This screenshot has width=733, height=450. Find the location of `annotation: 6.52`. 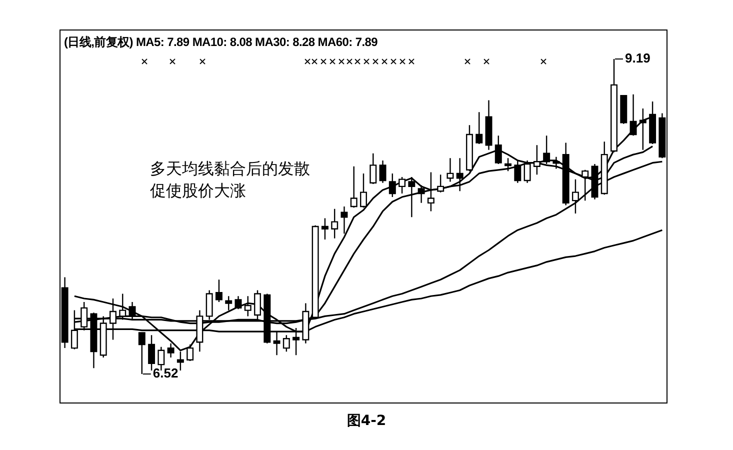

annotation: 6.52 is located at coordinates (165, 373).